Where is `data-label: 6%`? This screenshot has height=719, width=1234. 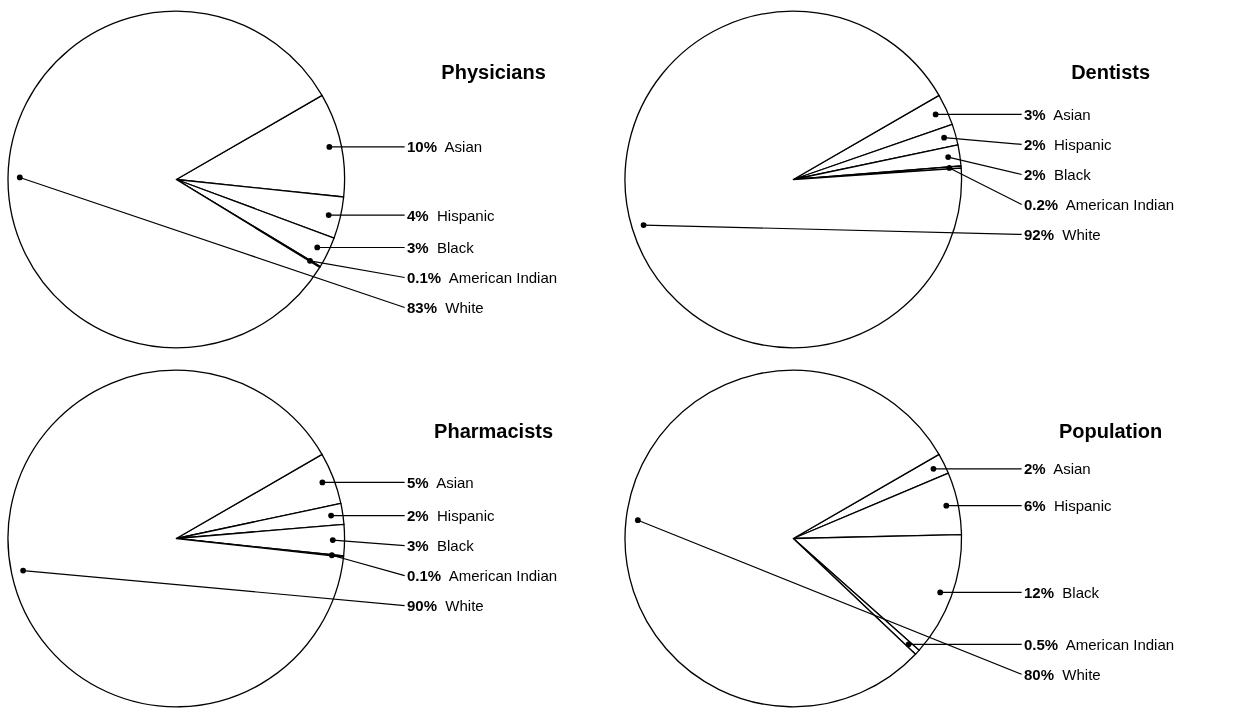
data-label: 6% is located at coordinates (1035, 505).